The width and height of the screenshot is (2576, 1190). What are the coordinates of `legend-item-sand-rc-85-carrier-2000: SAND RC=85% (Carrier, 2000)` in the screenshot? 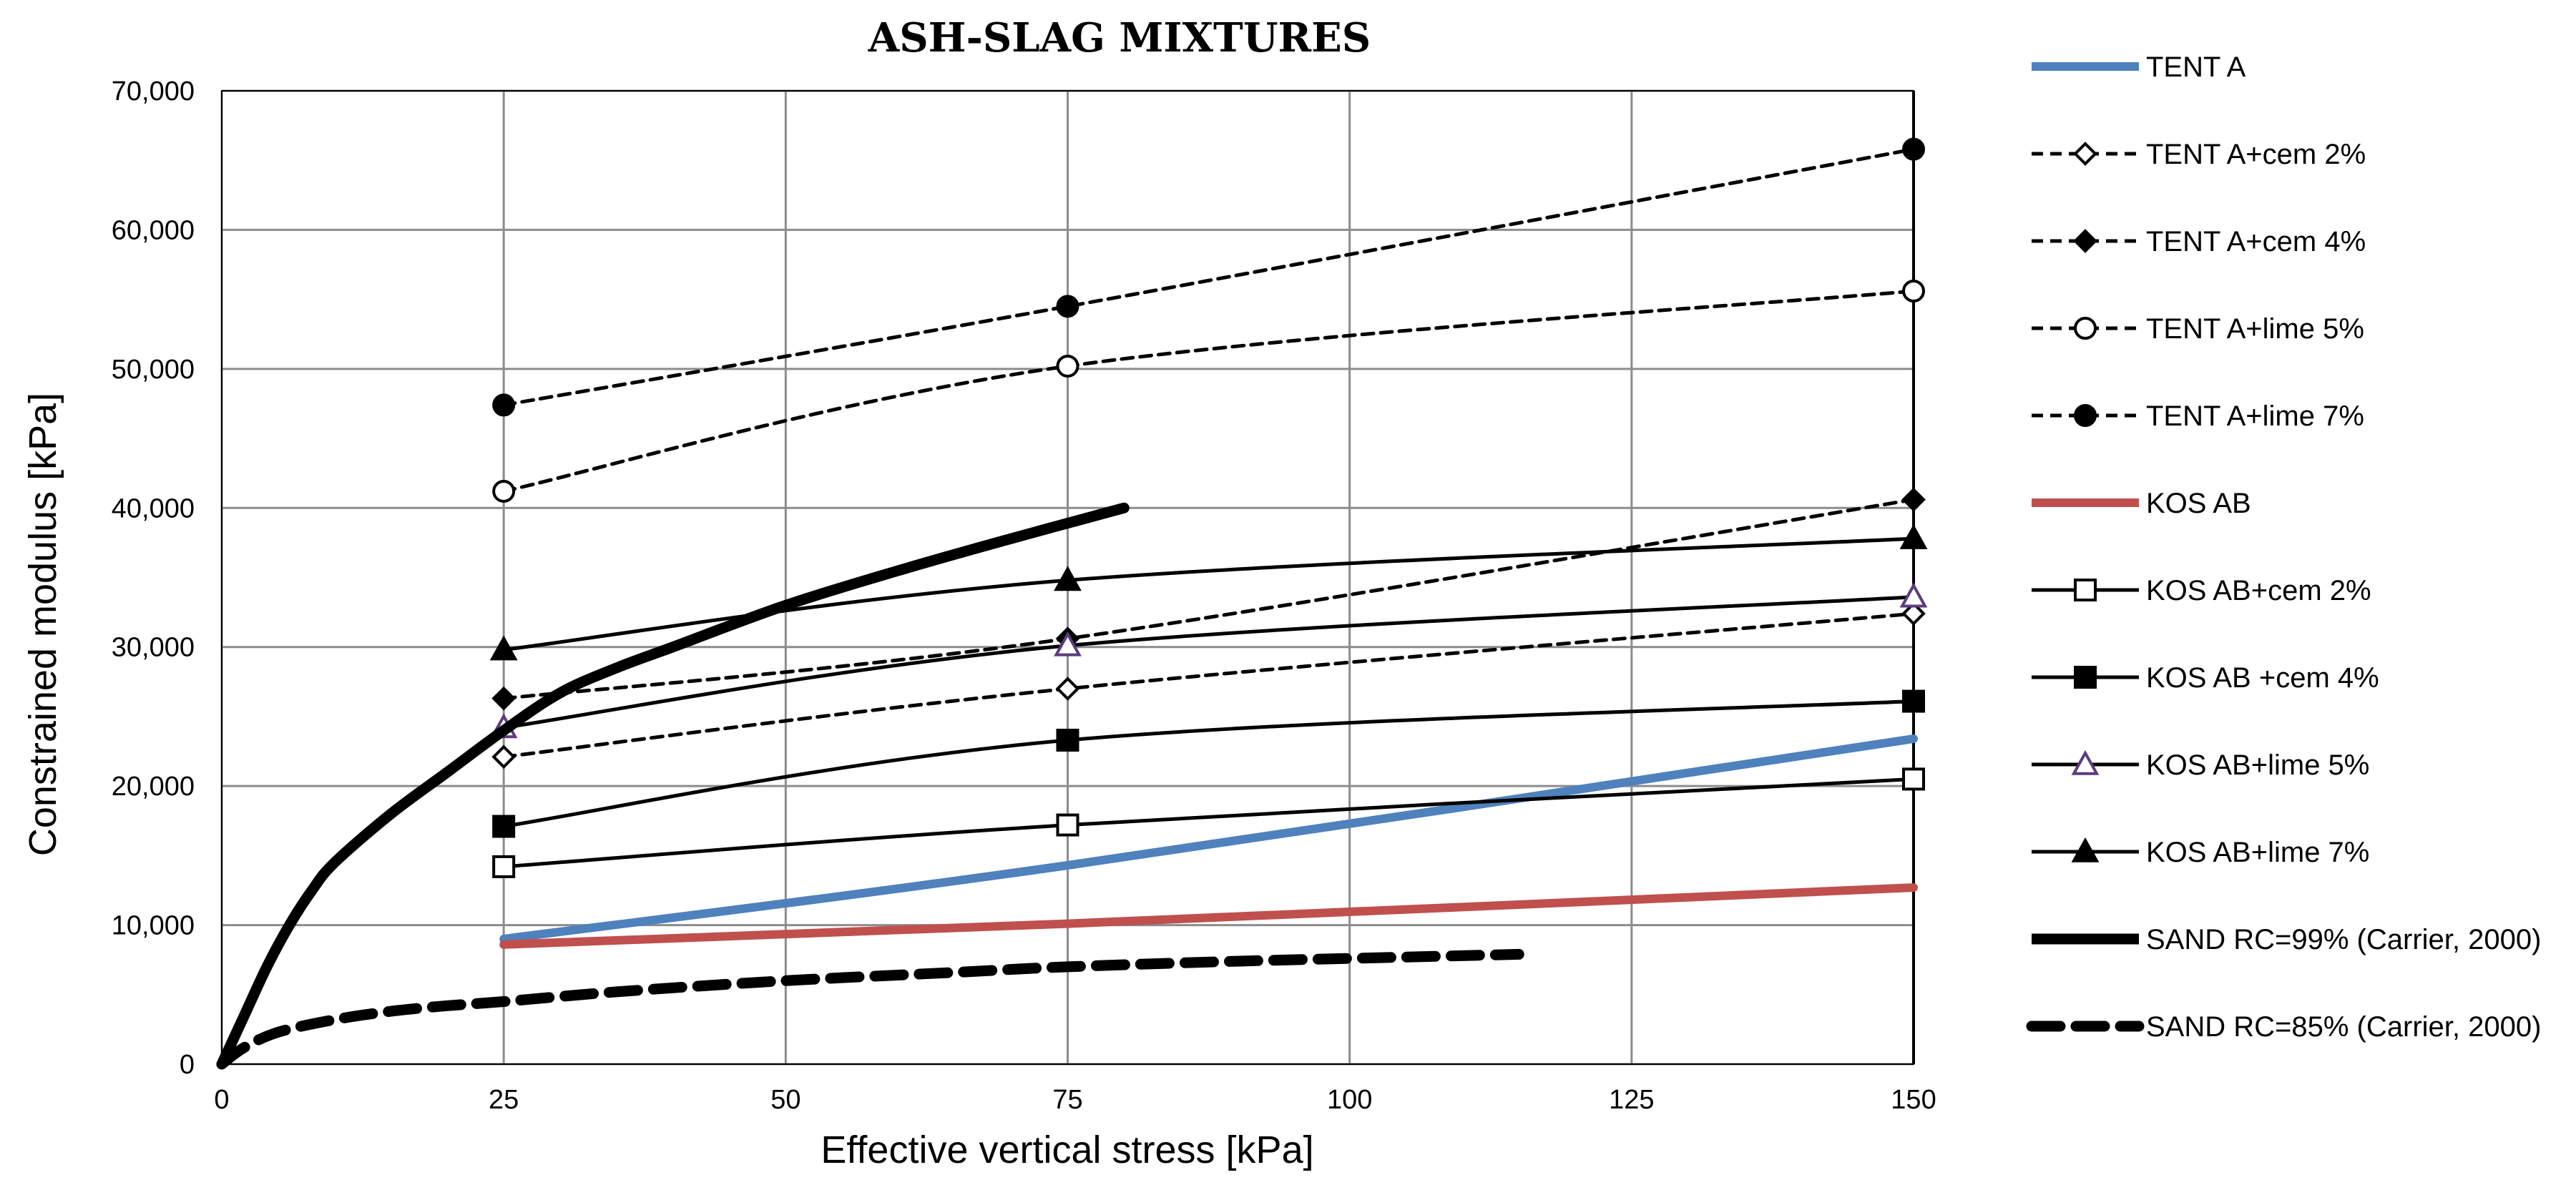 It's located at (2283, 1027).